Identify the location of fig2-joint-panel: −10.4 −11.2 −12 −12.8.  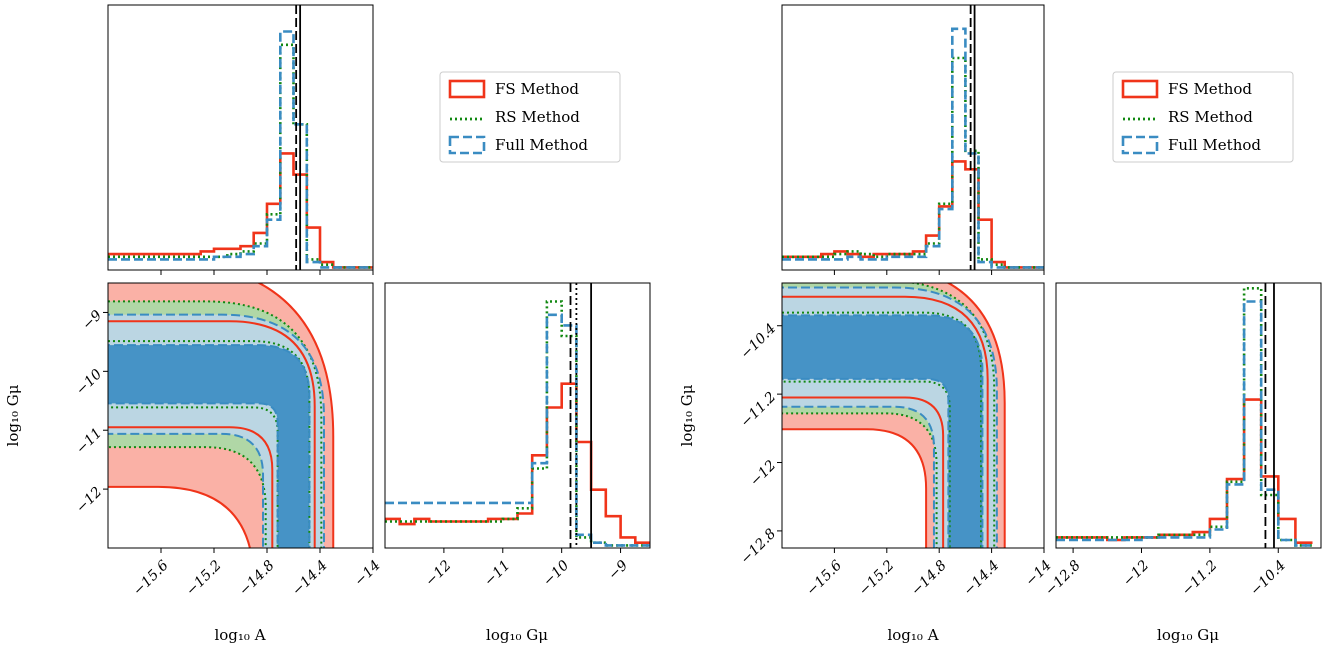
(891, 425).